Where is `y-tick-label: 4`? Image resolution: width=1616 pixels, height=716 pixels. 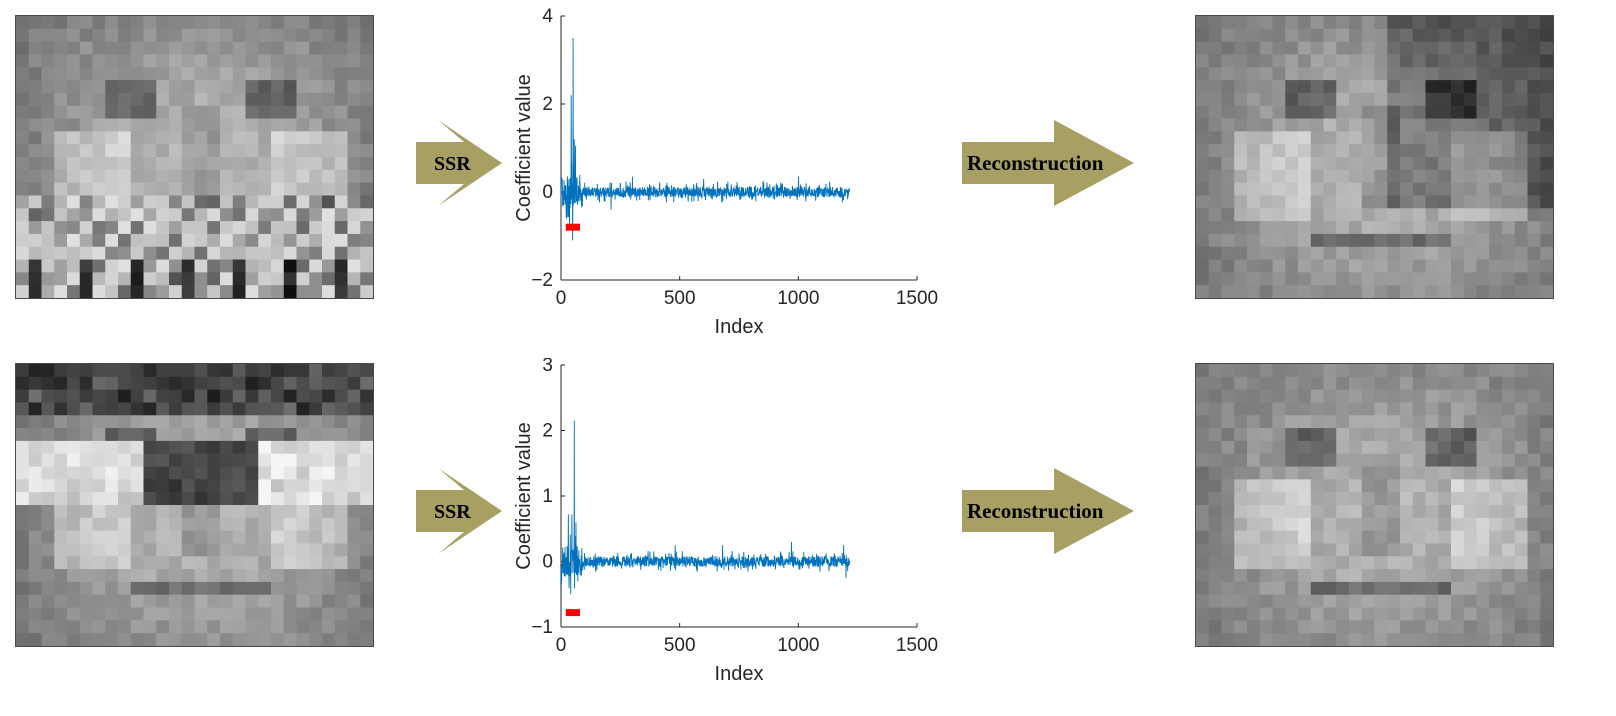
y-tick-label: 4 is located at coordinates (547, 16).